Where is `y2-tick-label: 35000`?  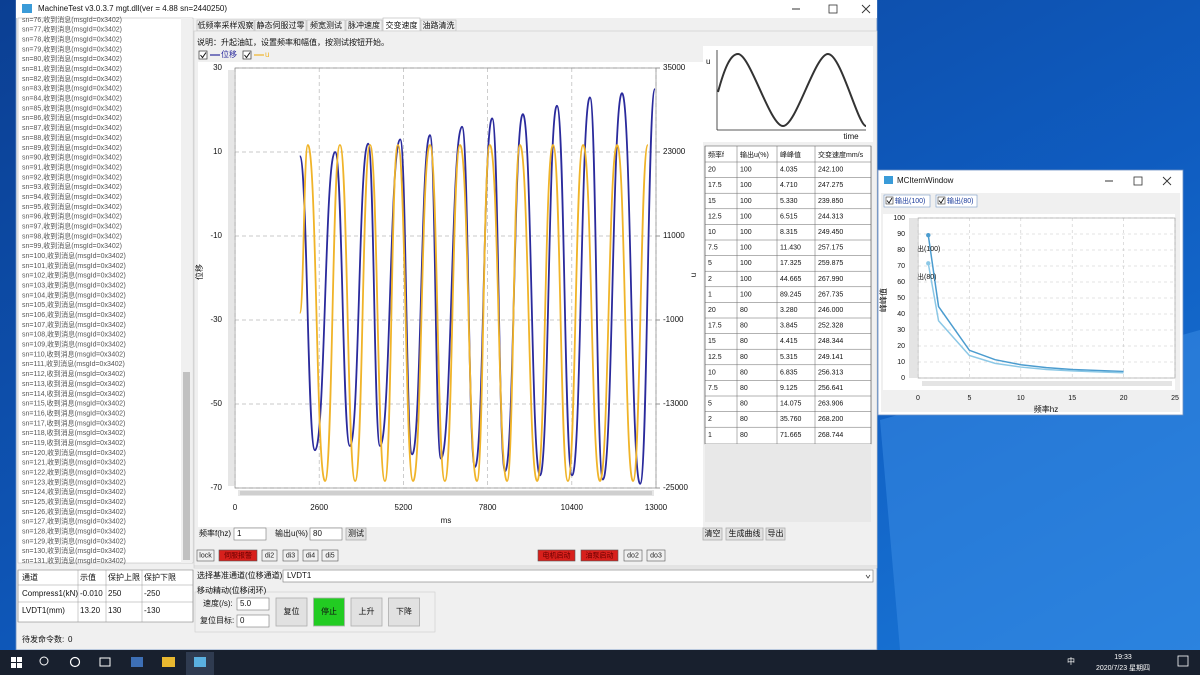 y2-tick-label: 35000 is located at coordinates (674, 67).